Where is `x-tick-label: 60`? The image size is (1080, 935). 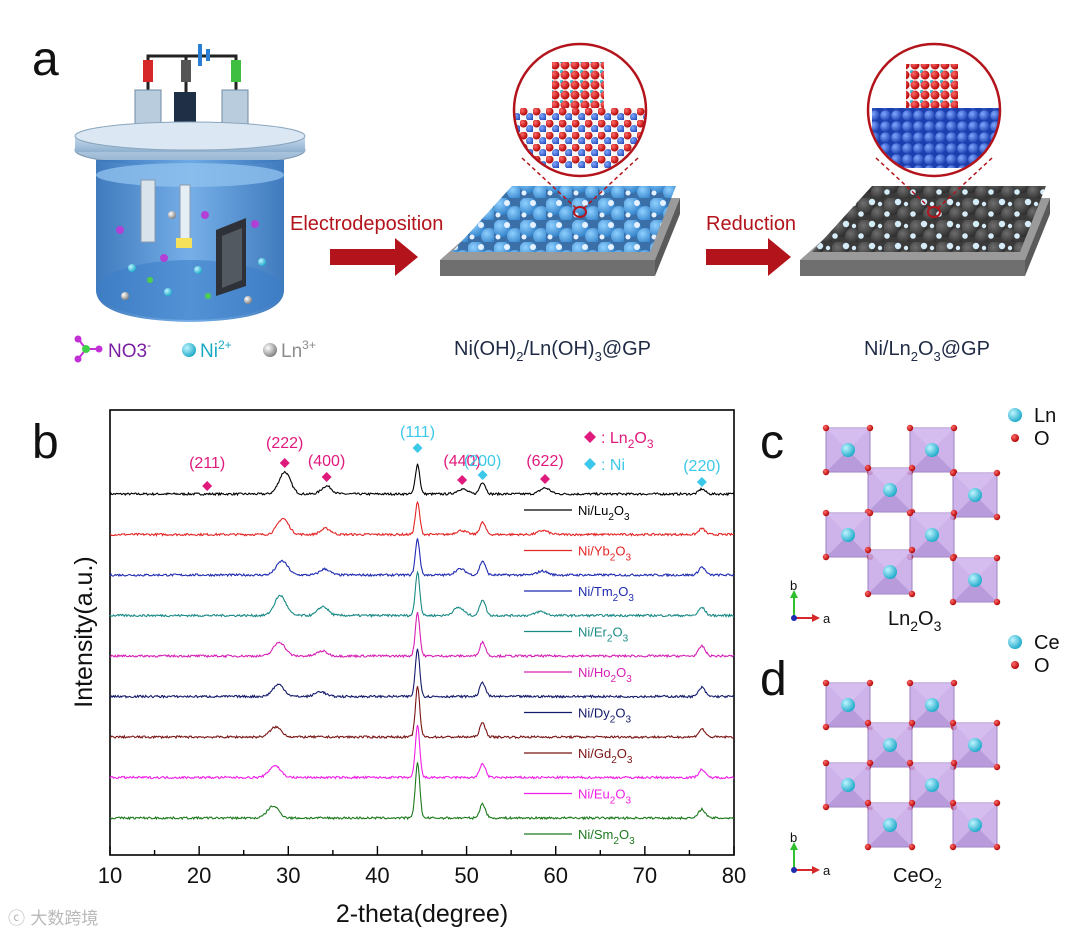
x-tick-label: 60 is located at coordinates (555, 875).